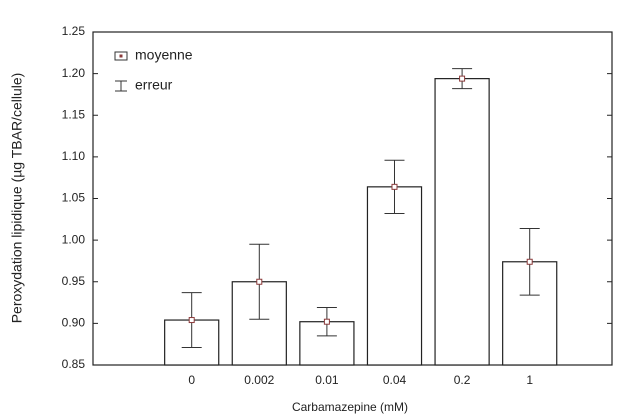 The width and height of the screenshot is (621, 416). Describe the element at coordinates (74, 31) in the screenshot. I see `y-tick-label: 1.25` at that location.